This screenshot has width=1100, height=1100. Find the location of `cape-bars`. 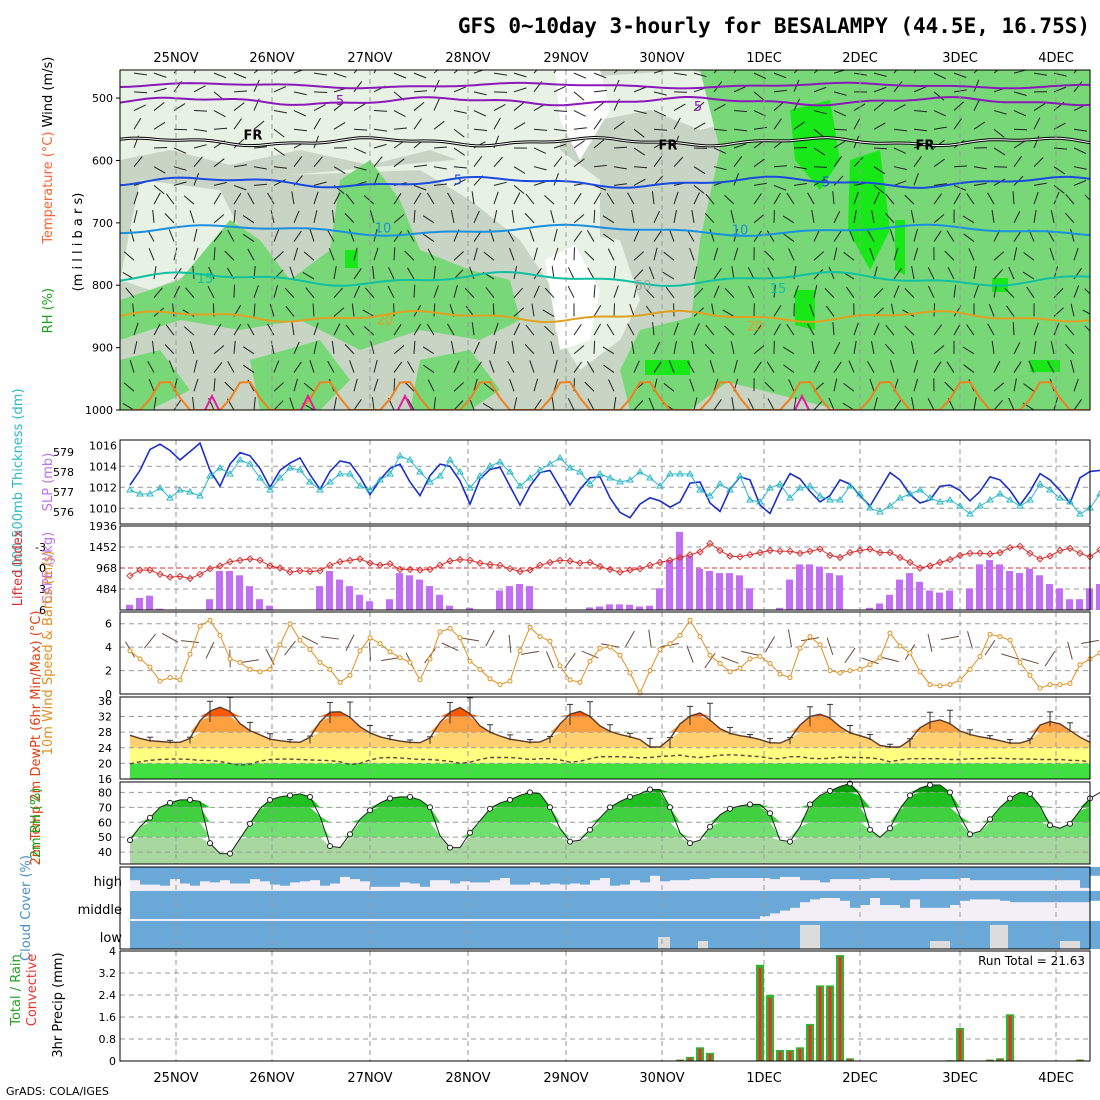

cape-bars is located at coordinates (613, 570).